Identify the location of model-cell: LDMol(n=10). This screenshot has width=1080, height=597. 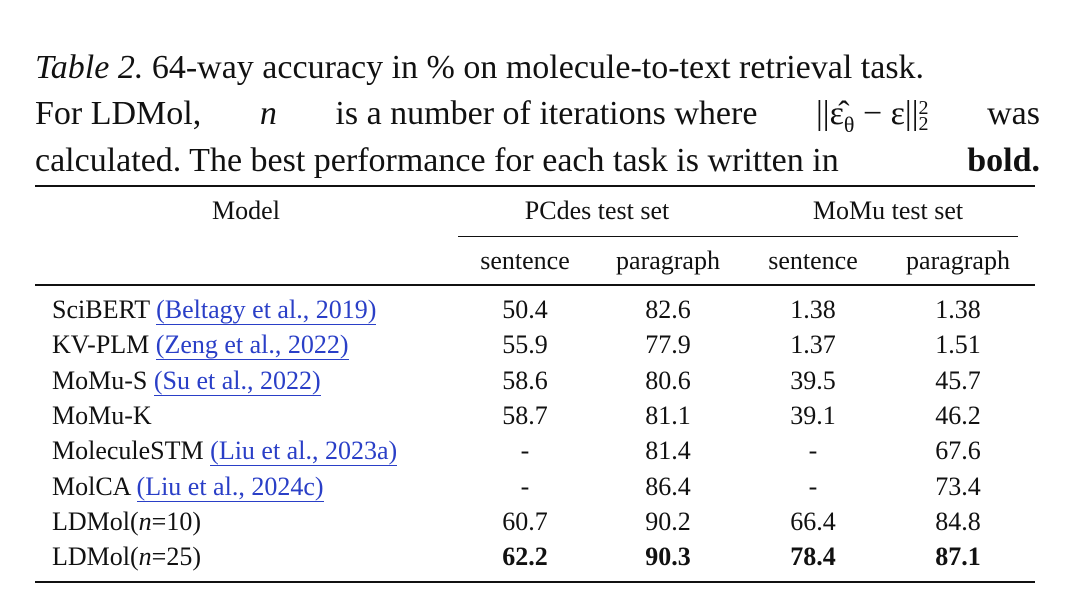
(126, 522).